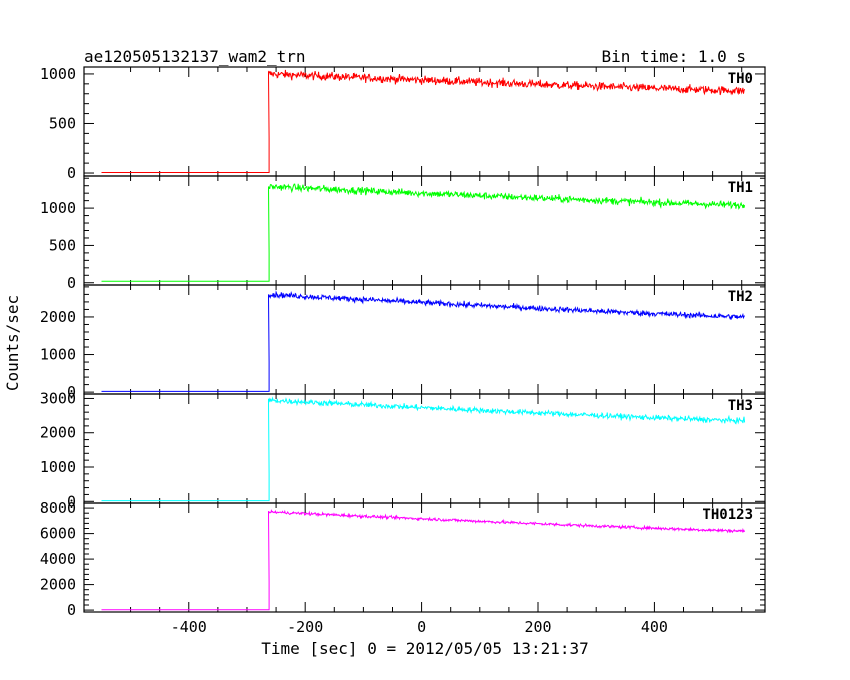  What do you see at coordinates (58, 398) in the screenshot?
I see `y-tick-label: 3000` at bounding box center [58, 398].